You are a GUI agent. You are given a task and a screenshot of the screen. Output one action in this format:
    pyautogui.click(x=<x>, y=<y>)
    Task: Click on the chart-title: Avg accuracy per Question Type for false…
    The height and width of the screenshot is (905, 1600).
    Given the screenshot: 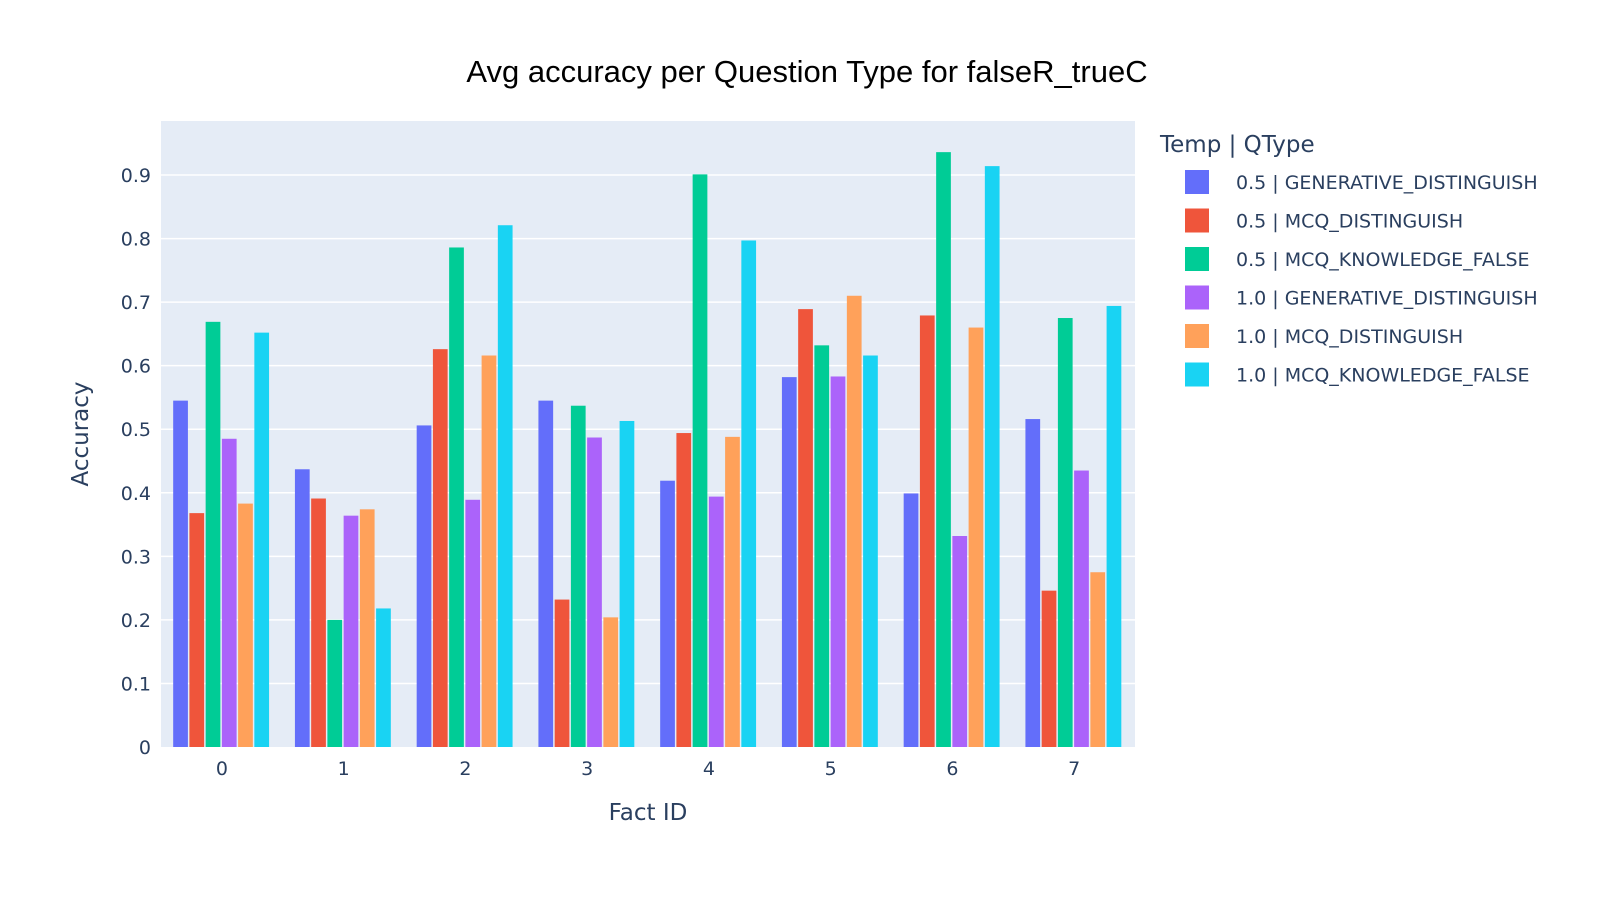 What is the action you would take?
    pyautogui.click(x=806, y=71)
    